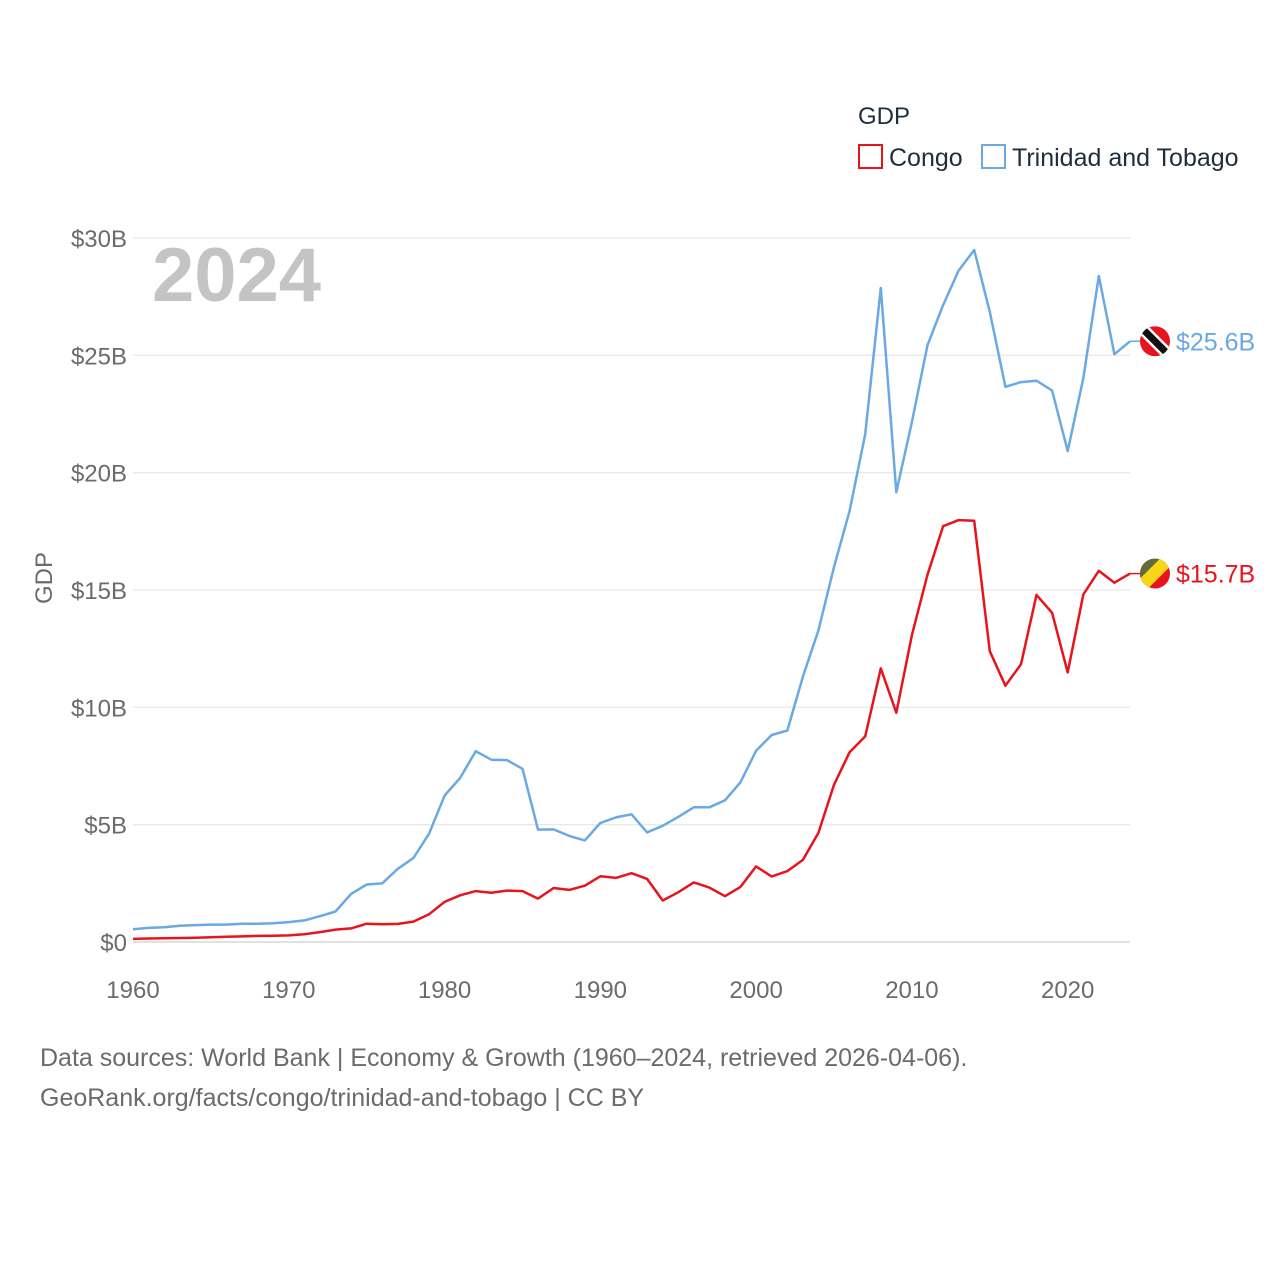 This screenshot has width=1280, height=1280. What do you see at coordinates (884, 116) in the screenshot?
I see `legend-title: GDP` at bounding box center [884, 116].